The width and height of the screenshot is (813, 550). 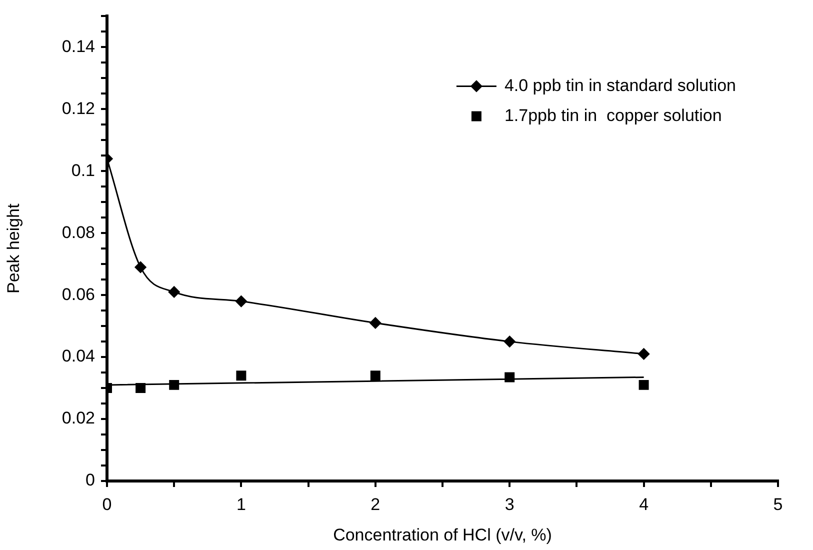 What do you see at coordinates (107, 504) in the screenshot?
I see `x-tick-label: 0` at bounding box center [107, 504].